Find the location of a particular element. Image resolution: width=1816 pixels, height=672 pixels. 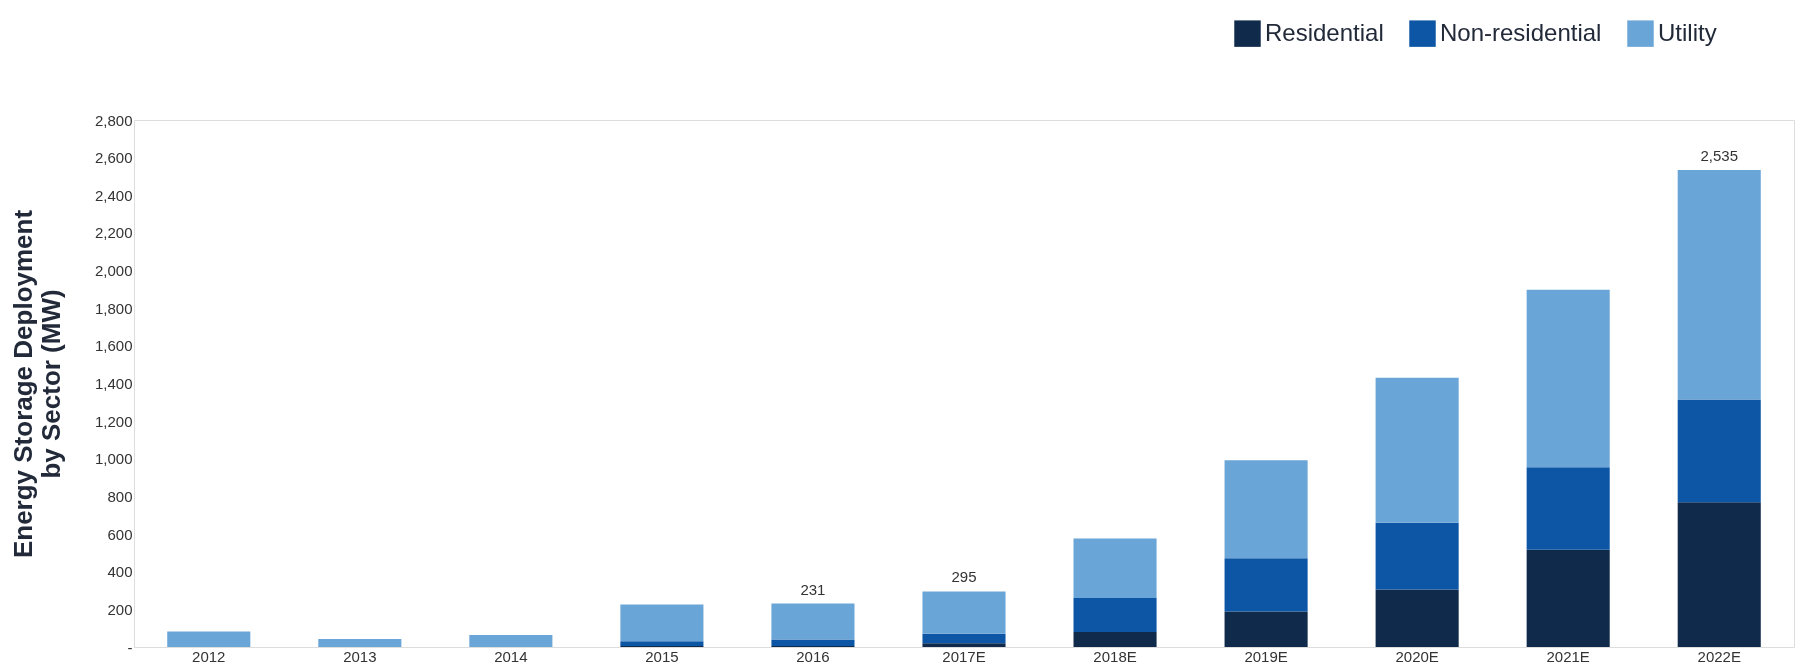

legend-label: Utility is located at coordinates (1687, 32).